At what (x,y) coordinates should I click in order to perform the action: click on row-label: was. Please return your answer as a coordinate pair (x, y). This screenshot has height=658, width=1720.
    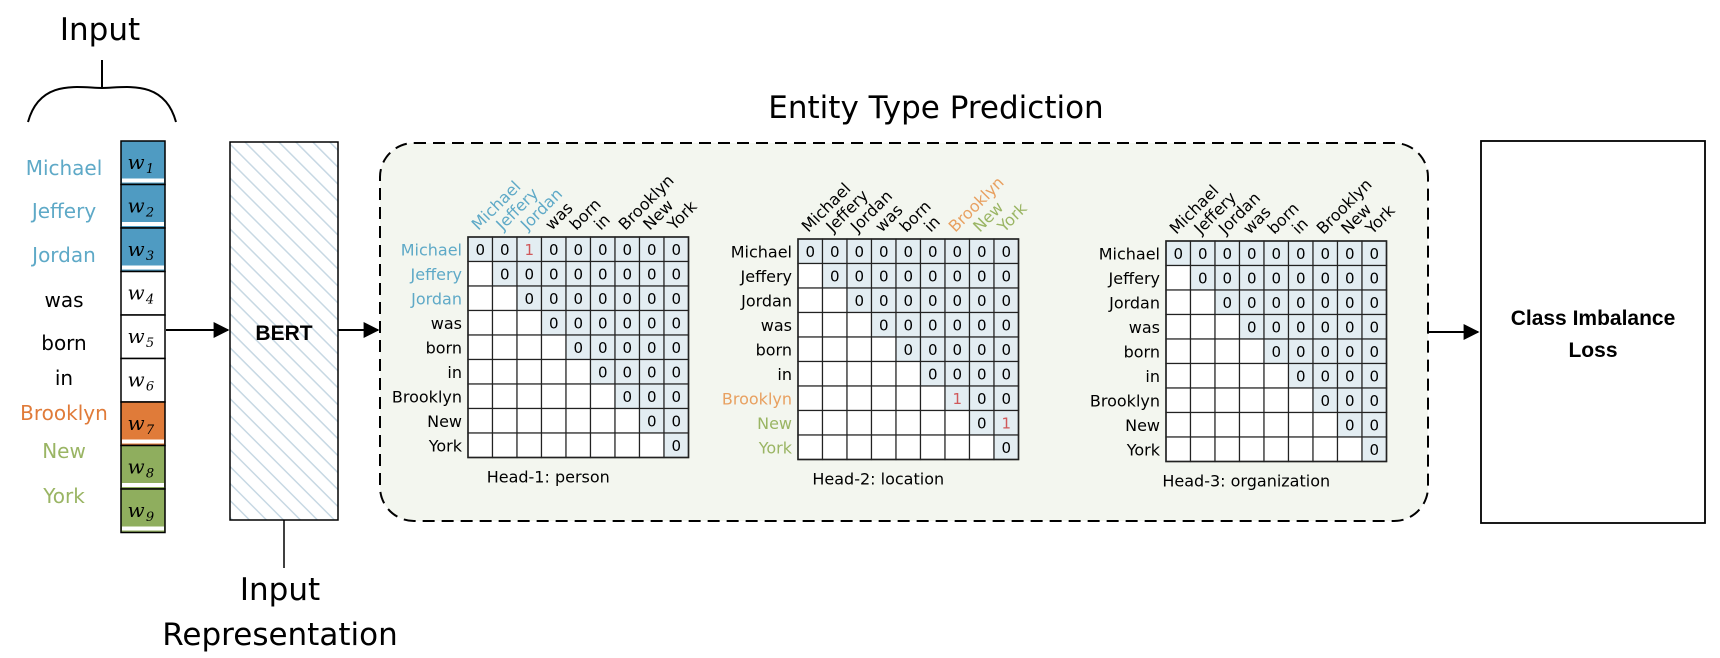
    Looking at the image, I should click on (776, 325).